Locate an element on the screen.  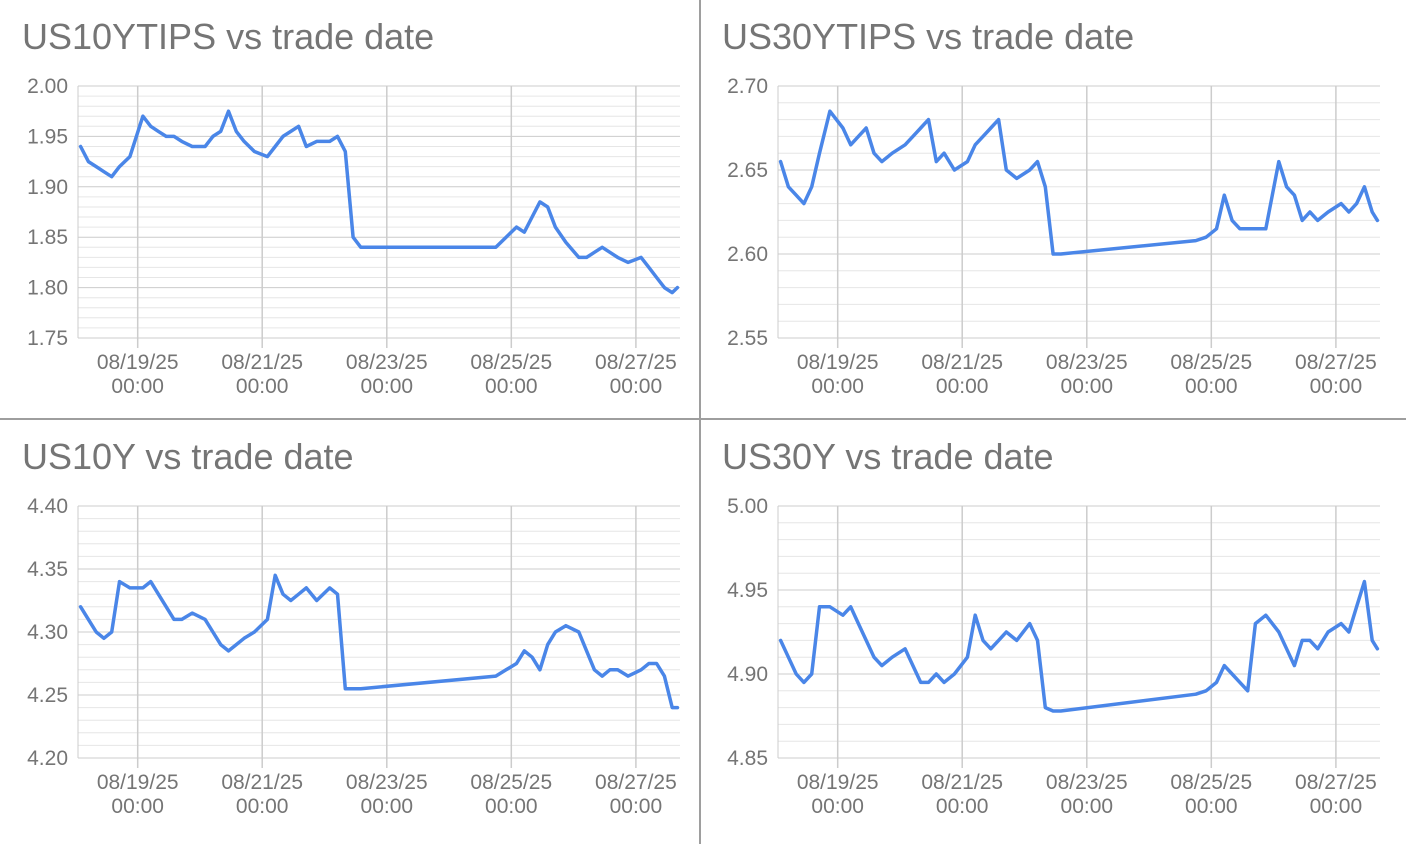
y-tick-label: 4.40 is located at coordinates (47, 506).